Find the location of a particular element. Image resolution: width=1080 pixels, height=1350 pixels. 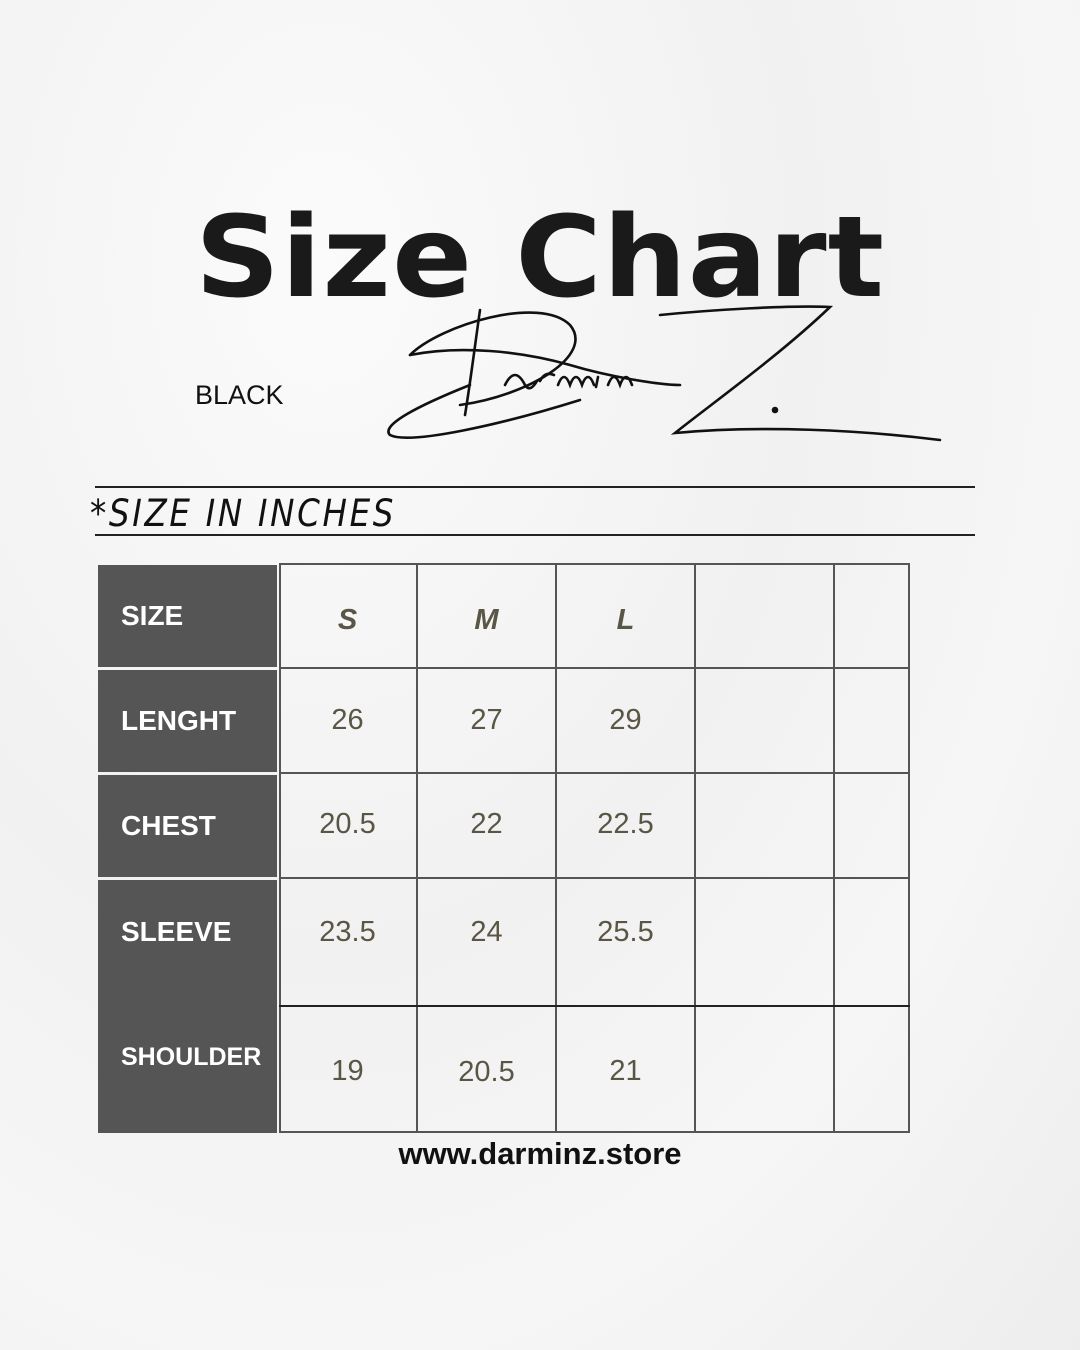

cell-sleeve-s: 23.5 is located at coordinates (347, 932).